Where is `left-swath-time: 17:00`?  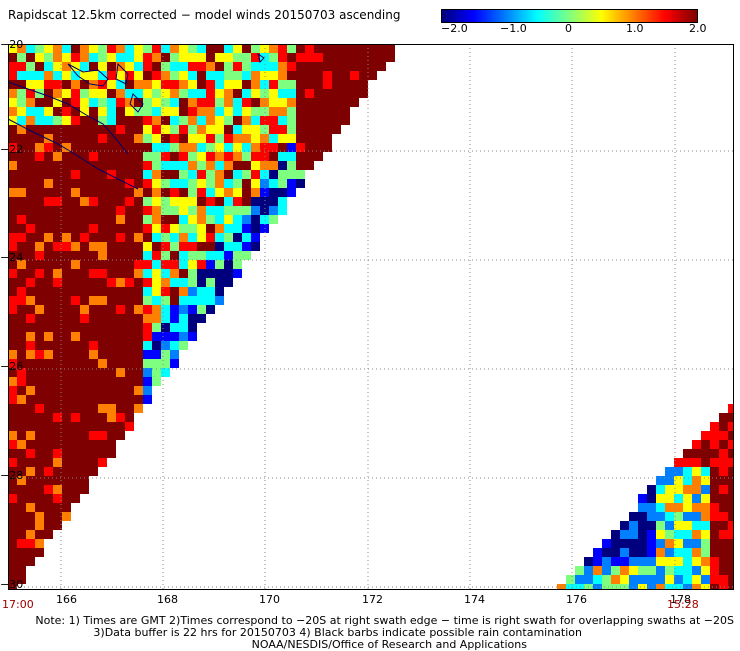 left-swath-time: 17:00 is located at coordinates (18, 604).